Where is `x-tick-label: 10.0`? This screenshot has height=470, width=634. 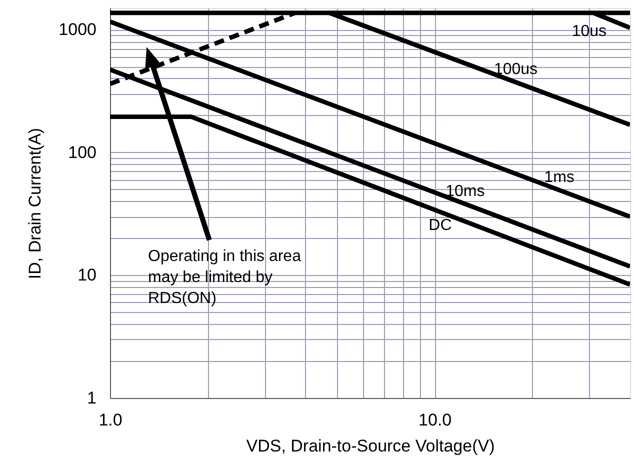
x-tick-label: 10.0 is located at coordinates (435, 420).